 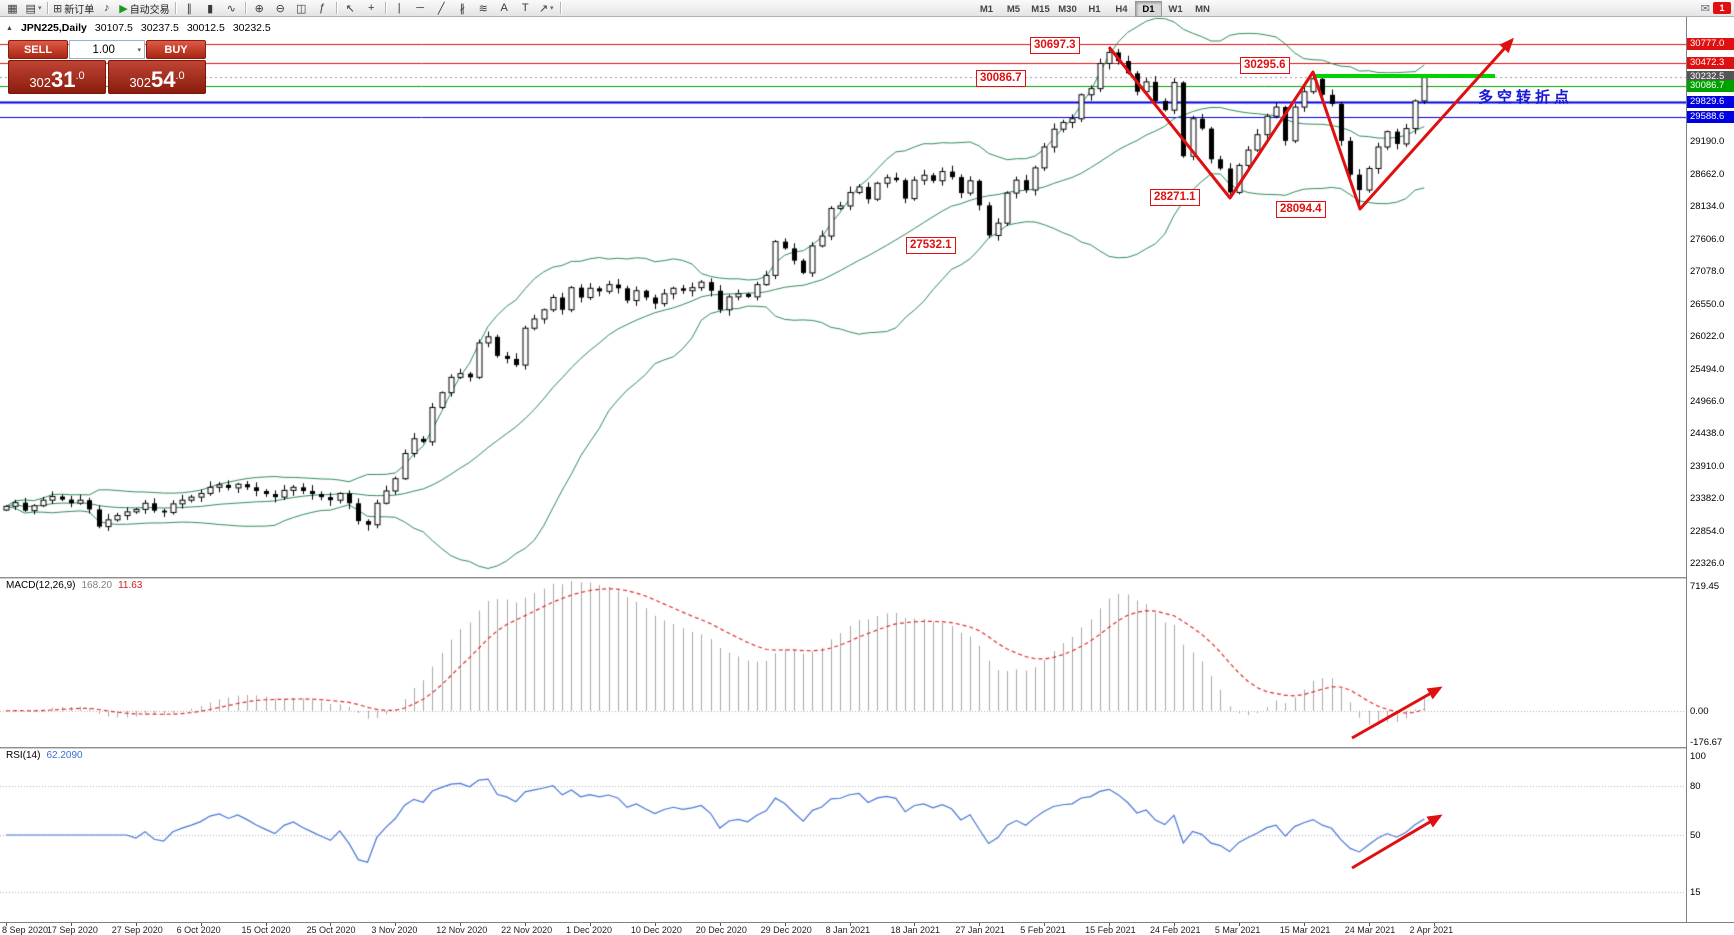 I want to click on price-annotation-30295.6: 30295.6, so click(x=1265, y=65).